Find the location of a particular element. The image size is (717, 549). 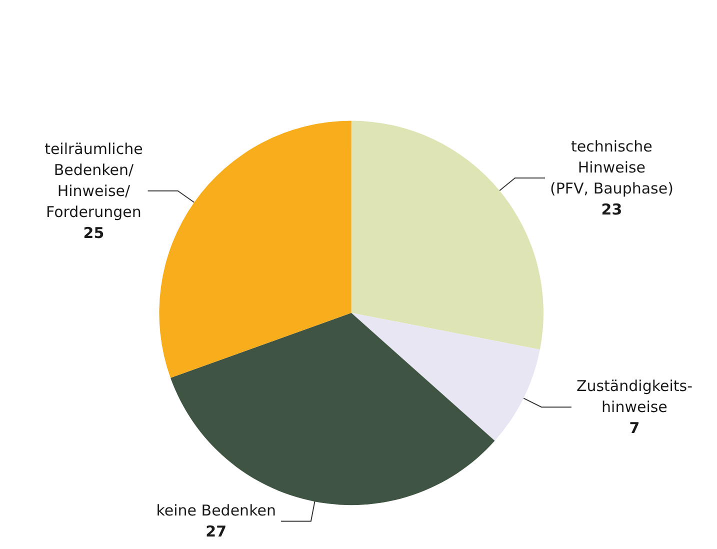

slice-label: Zuständigkeits- hinweise is located at coordinates (634, 396).